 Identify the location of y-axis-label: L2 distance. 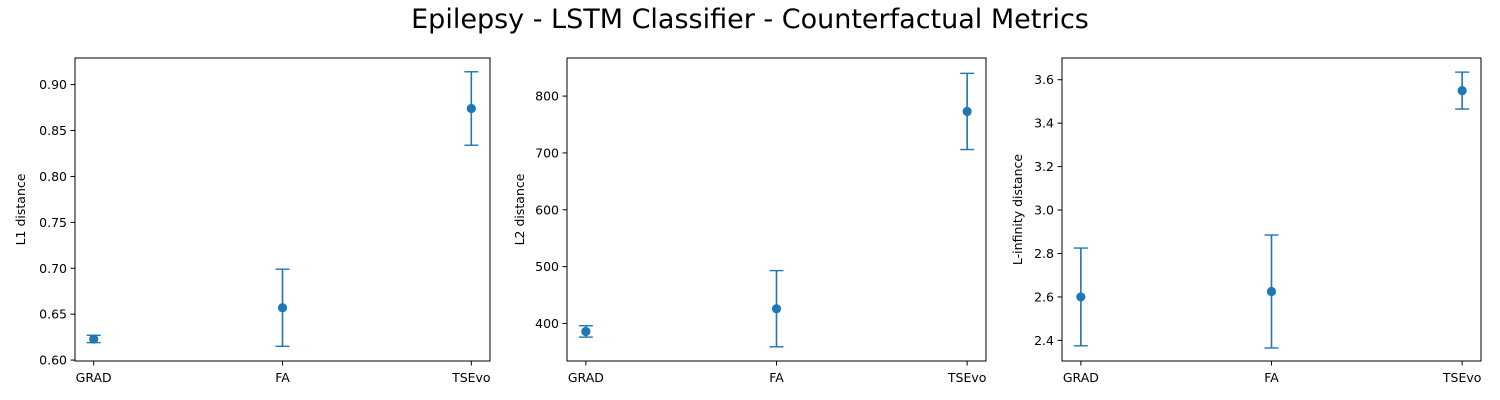
(519, 209).